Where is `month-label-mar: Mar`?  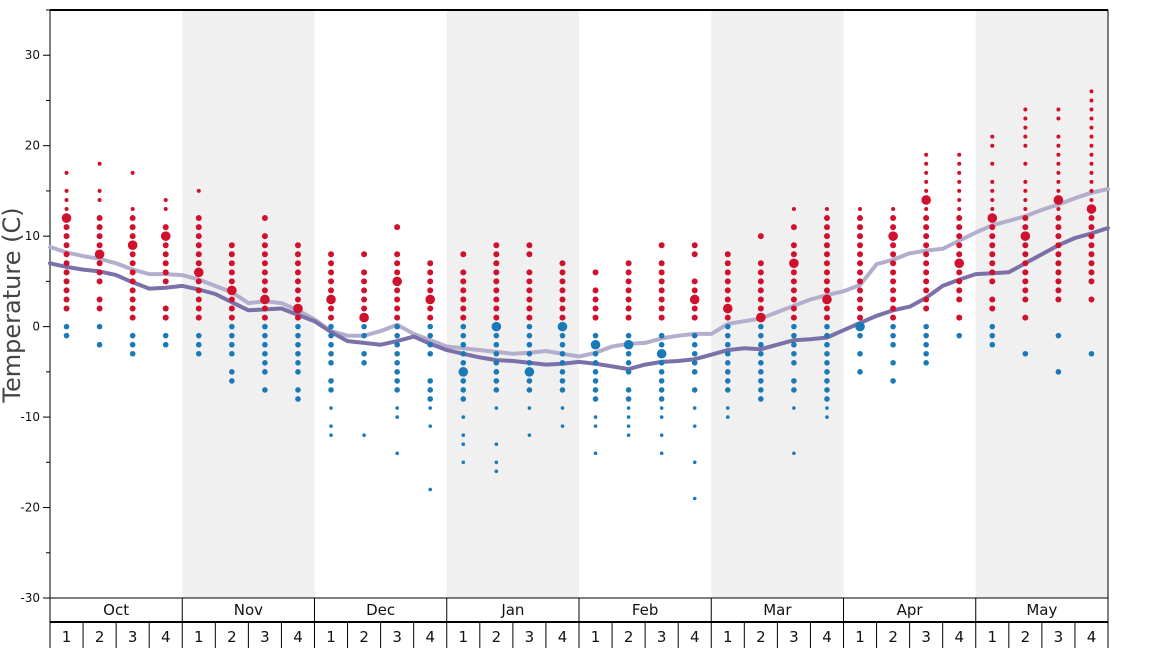 month-label-mar: Mar is located at coordinates (777, 610).